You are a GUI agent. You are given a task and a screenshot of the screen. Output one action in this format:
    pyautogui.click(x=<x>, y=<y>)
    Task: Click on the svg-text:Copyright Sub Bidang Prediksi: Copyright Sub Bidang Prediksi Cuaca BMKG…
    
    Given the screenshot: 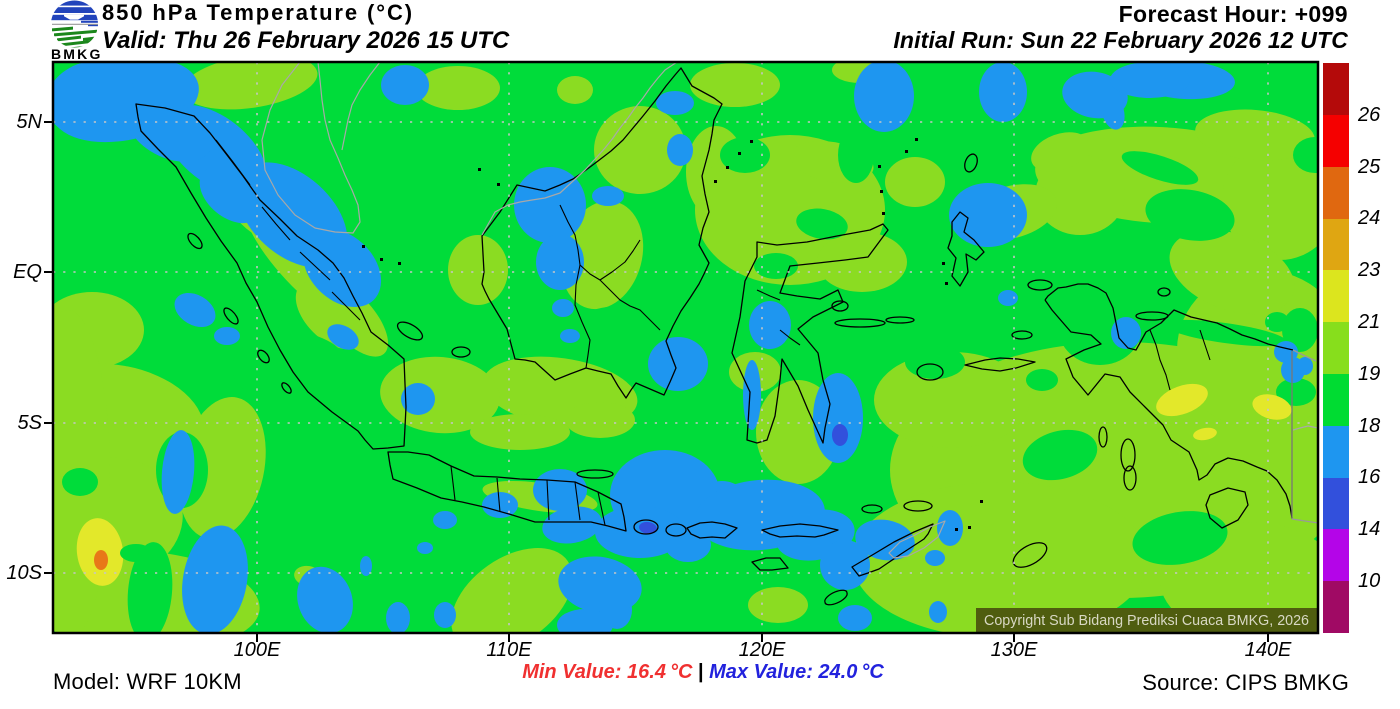 What is the action you would take?
    pyautogui.click(x=1146, y=621)
    